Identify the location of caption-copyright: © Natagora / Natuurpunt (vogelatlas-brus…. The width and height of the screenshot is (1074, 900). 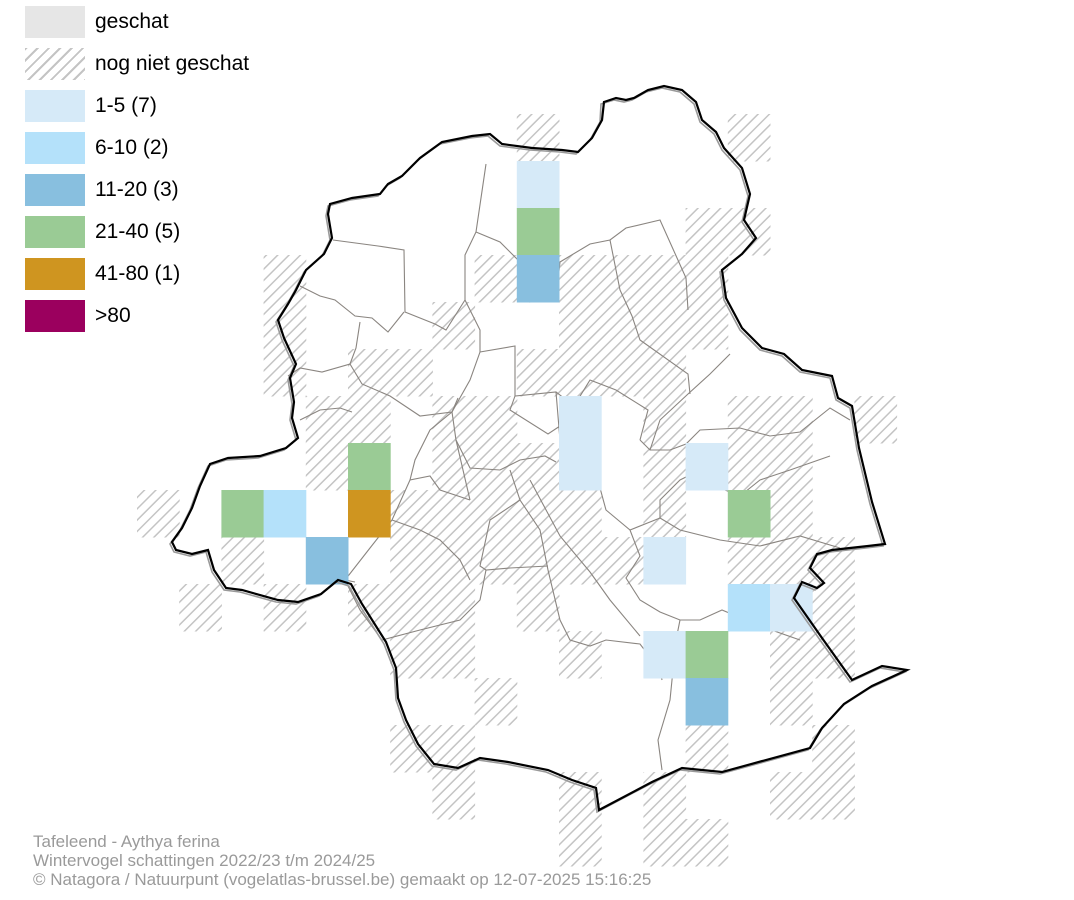
(342, 879).